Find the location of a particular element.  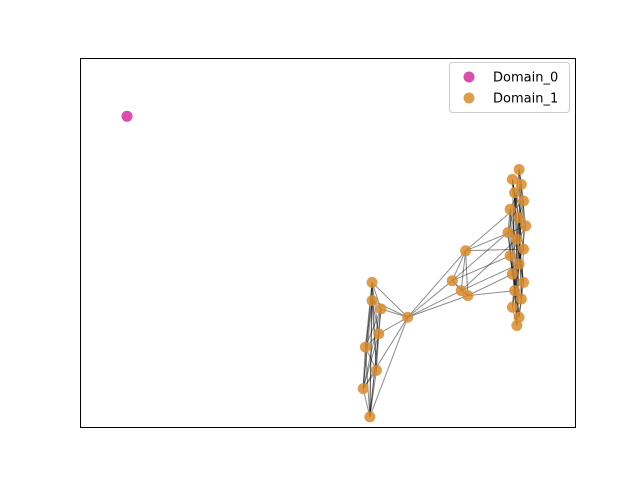

legend-frame is located at coordinates (509, 87).